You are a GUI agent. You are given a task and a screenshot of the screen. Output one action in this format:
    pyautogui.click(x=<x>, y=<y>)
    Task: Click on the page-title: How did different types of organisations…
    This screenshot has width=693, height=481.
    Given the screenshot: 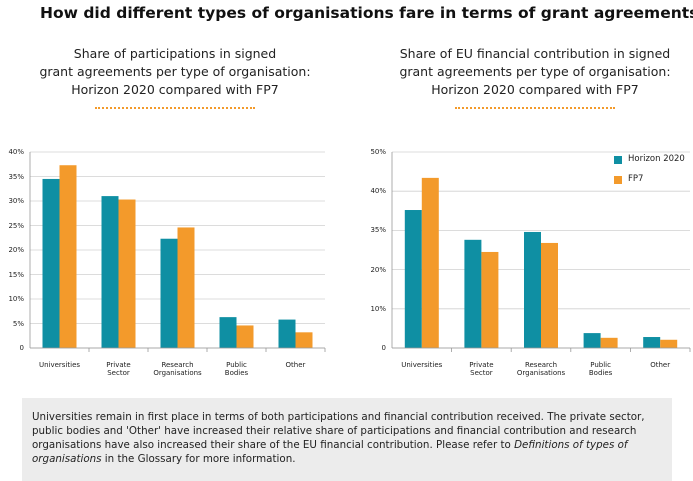 What is the action you would take?
    pyautogui.click(x=366, y=13)
    